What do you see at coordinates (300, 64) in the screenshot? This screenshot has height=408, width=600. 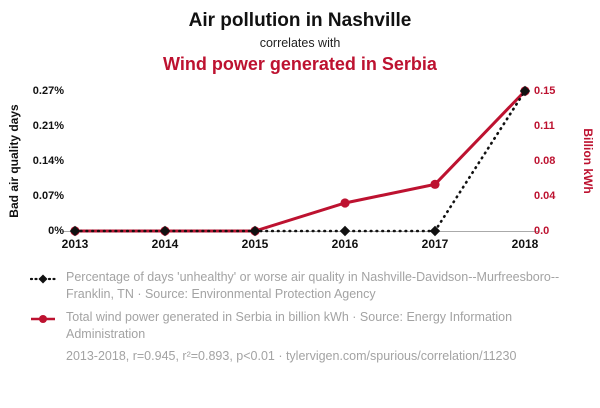 I see `chart-title-secondary: Wind power generated in Serbia` at bounding box center [300, 64].